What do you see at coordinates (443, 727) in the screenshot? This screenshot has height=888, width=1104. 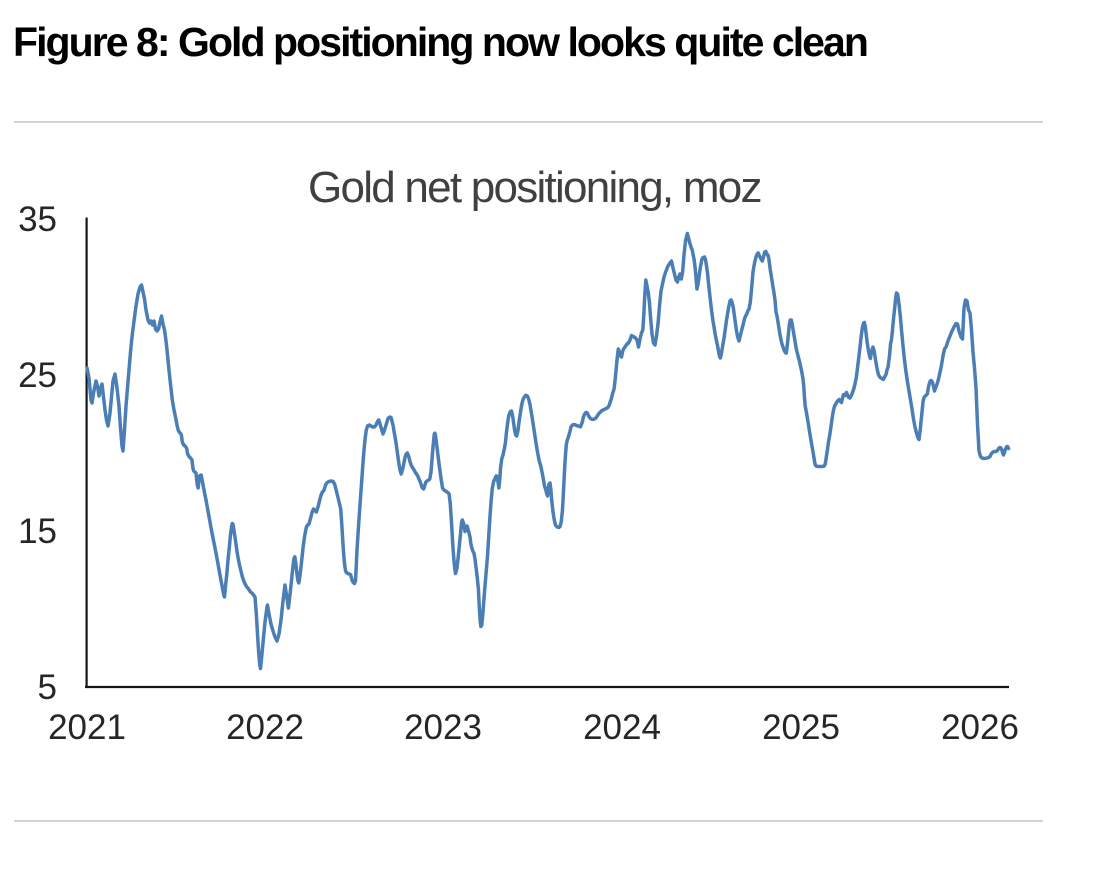 I see `svg-text: 2023` at bounding box center [443, 727].